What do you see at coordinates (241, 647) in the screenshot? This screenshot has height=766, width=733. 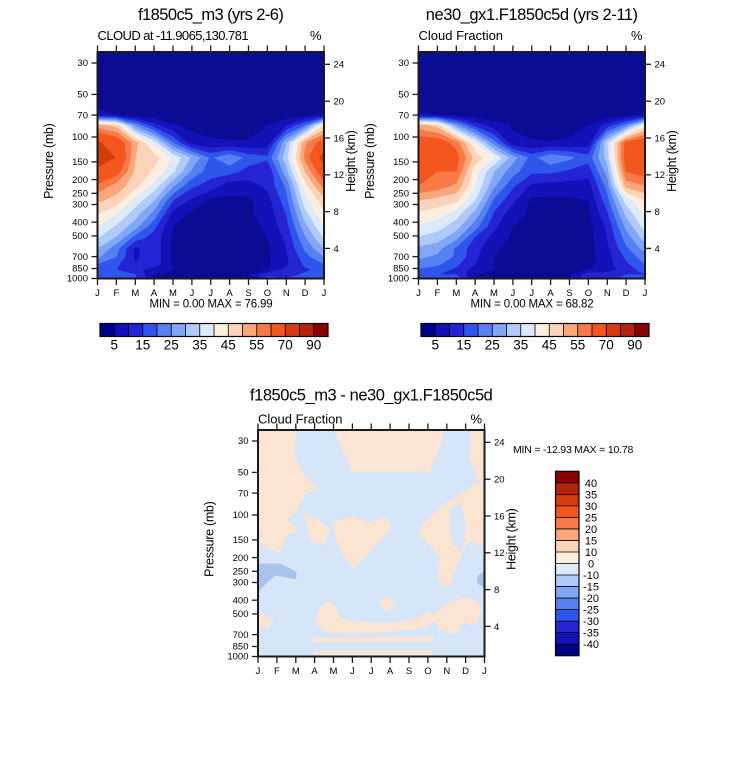 I see `svg-text: 850` at bounding box center [241, 647].